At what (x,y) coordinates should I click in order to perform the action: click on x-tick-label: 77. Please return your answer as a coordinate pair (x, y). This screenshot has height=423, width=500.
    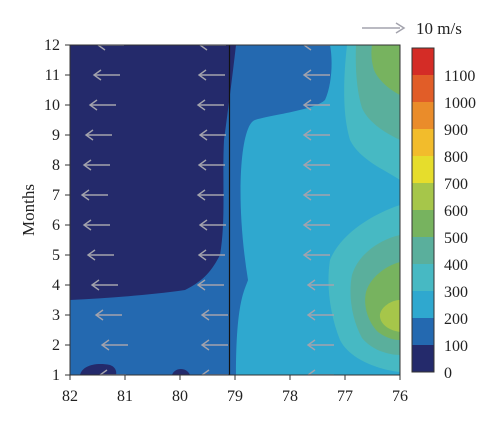
    Looking at the image, I should click on (345, 396).